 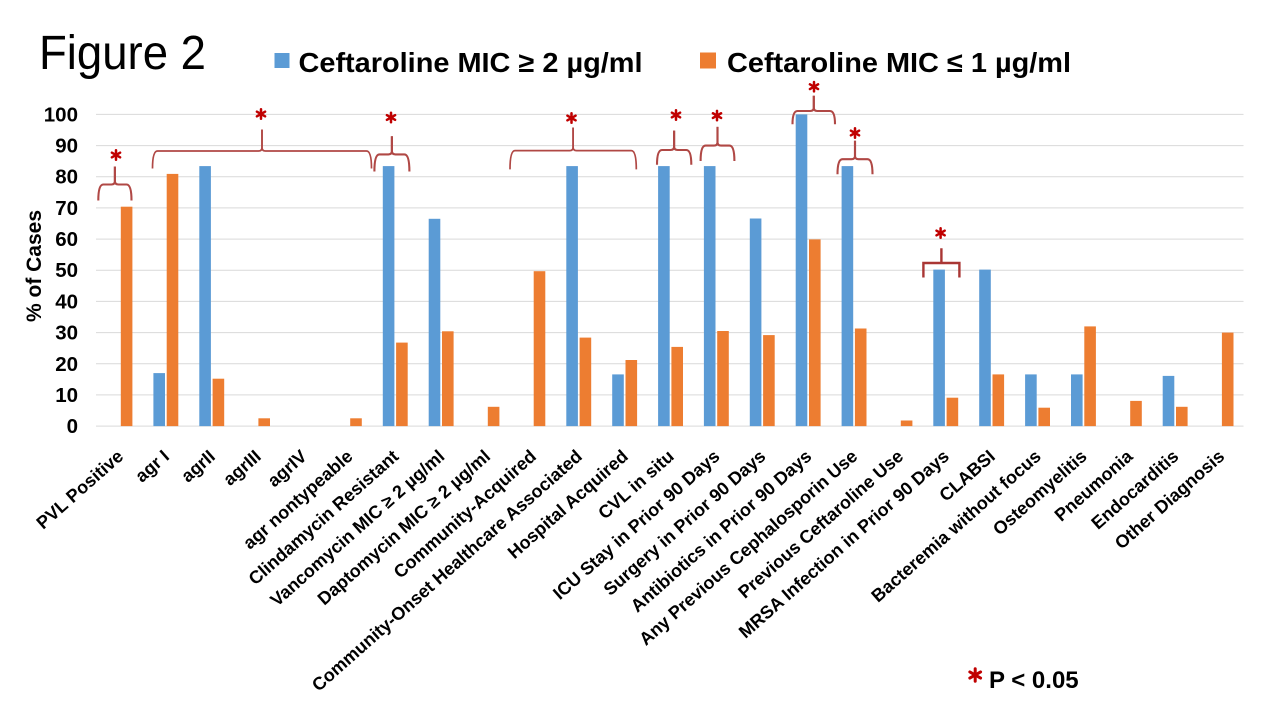 What do you see at coordinates (66, 395) in the screenshot?
I see `svg-text: 10` at bounding box center [66, 395].